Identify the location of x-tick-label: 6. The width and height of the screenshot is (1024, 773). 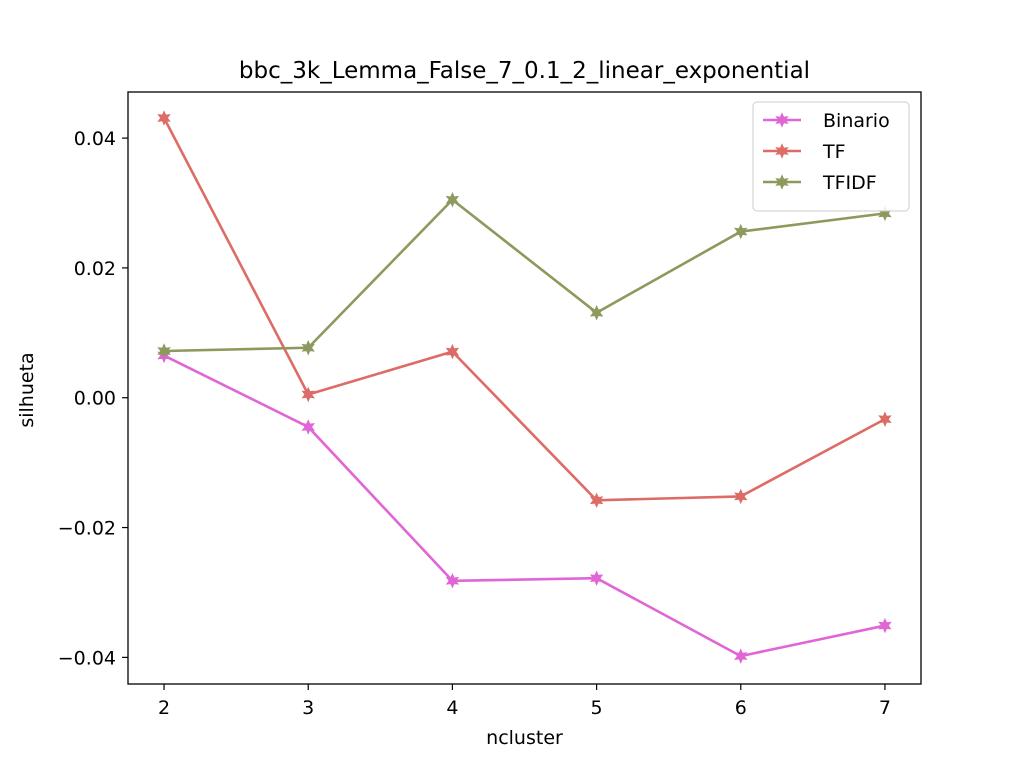
(741, 708).